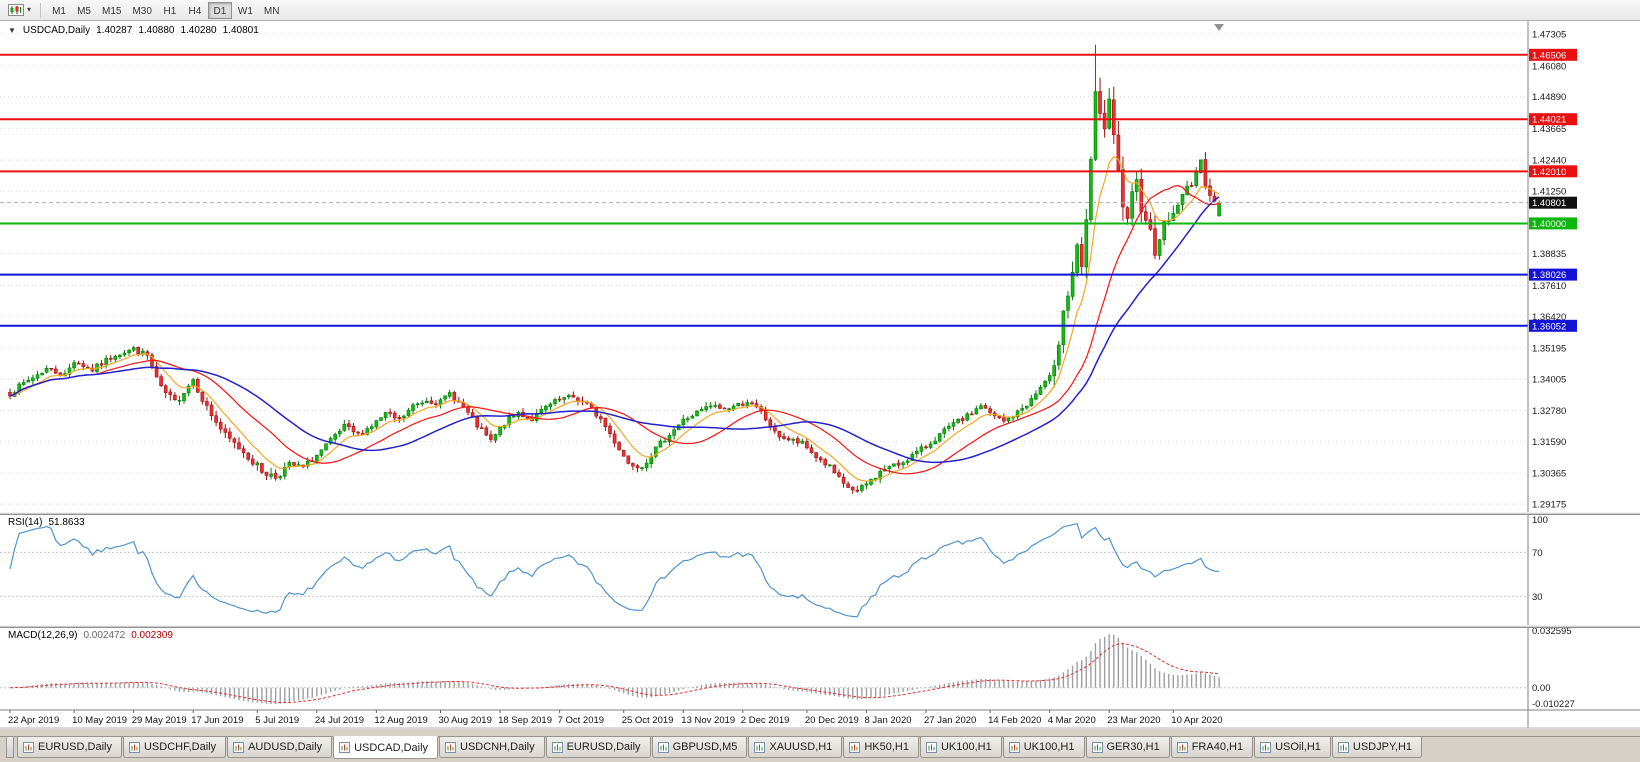  Describe the element at coordinates (219, 10) in the screenshot. I see `timeframe-button-d1: D1` at that location.